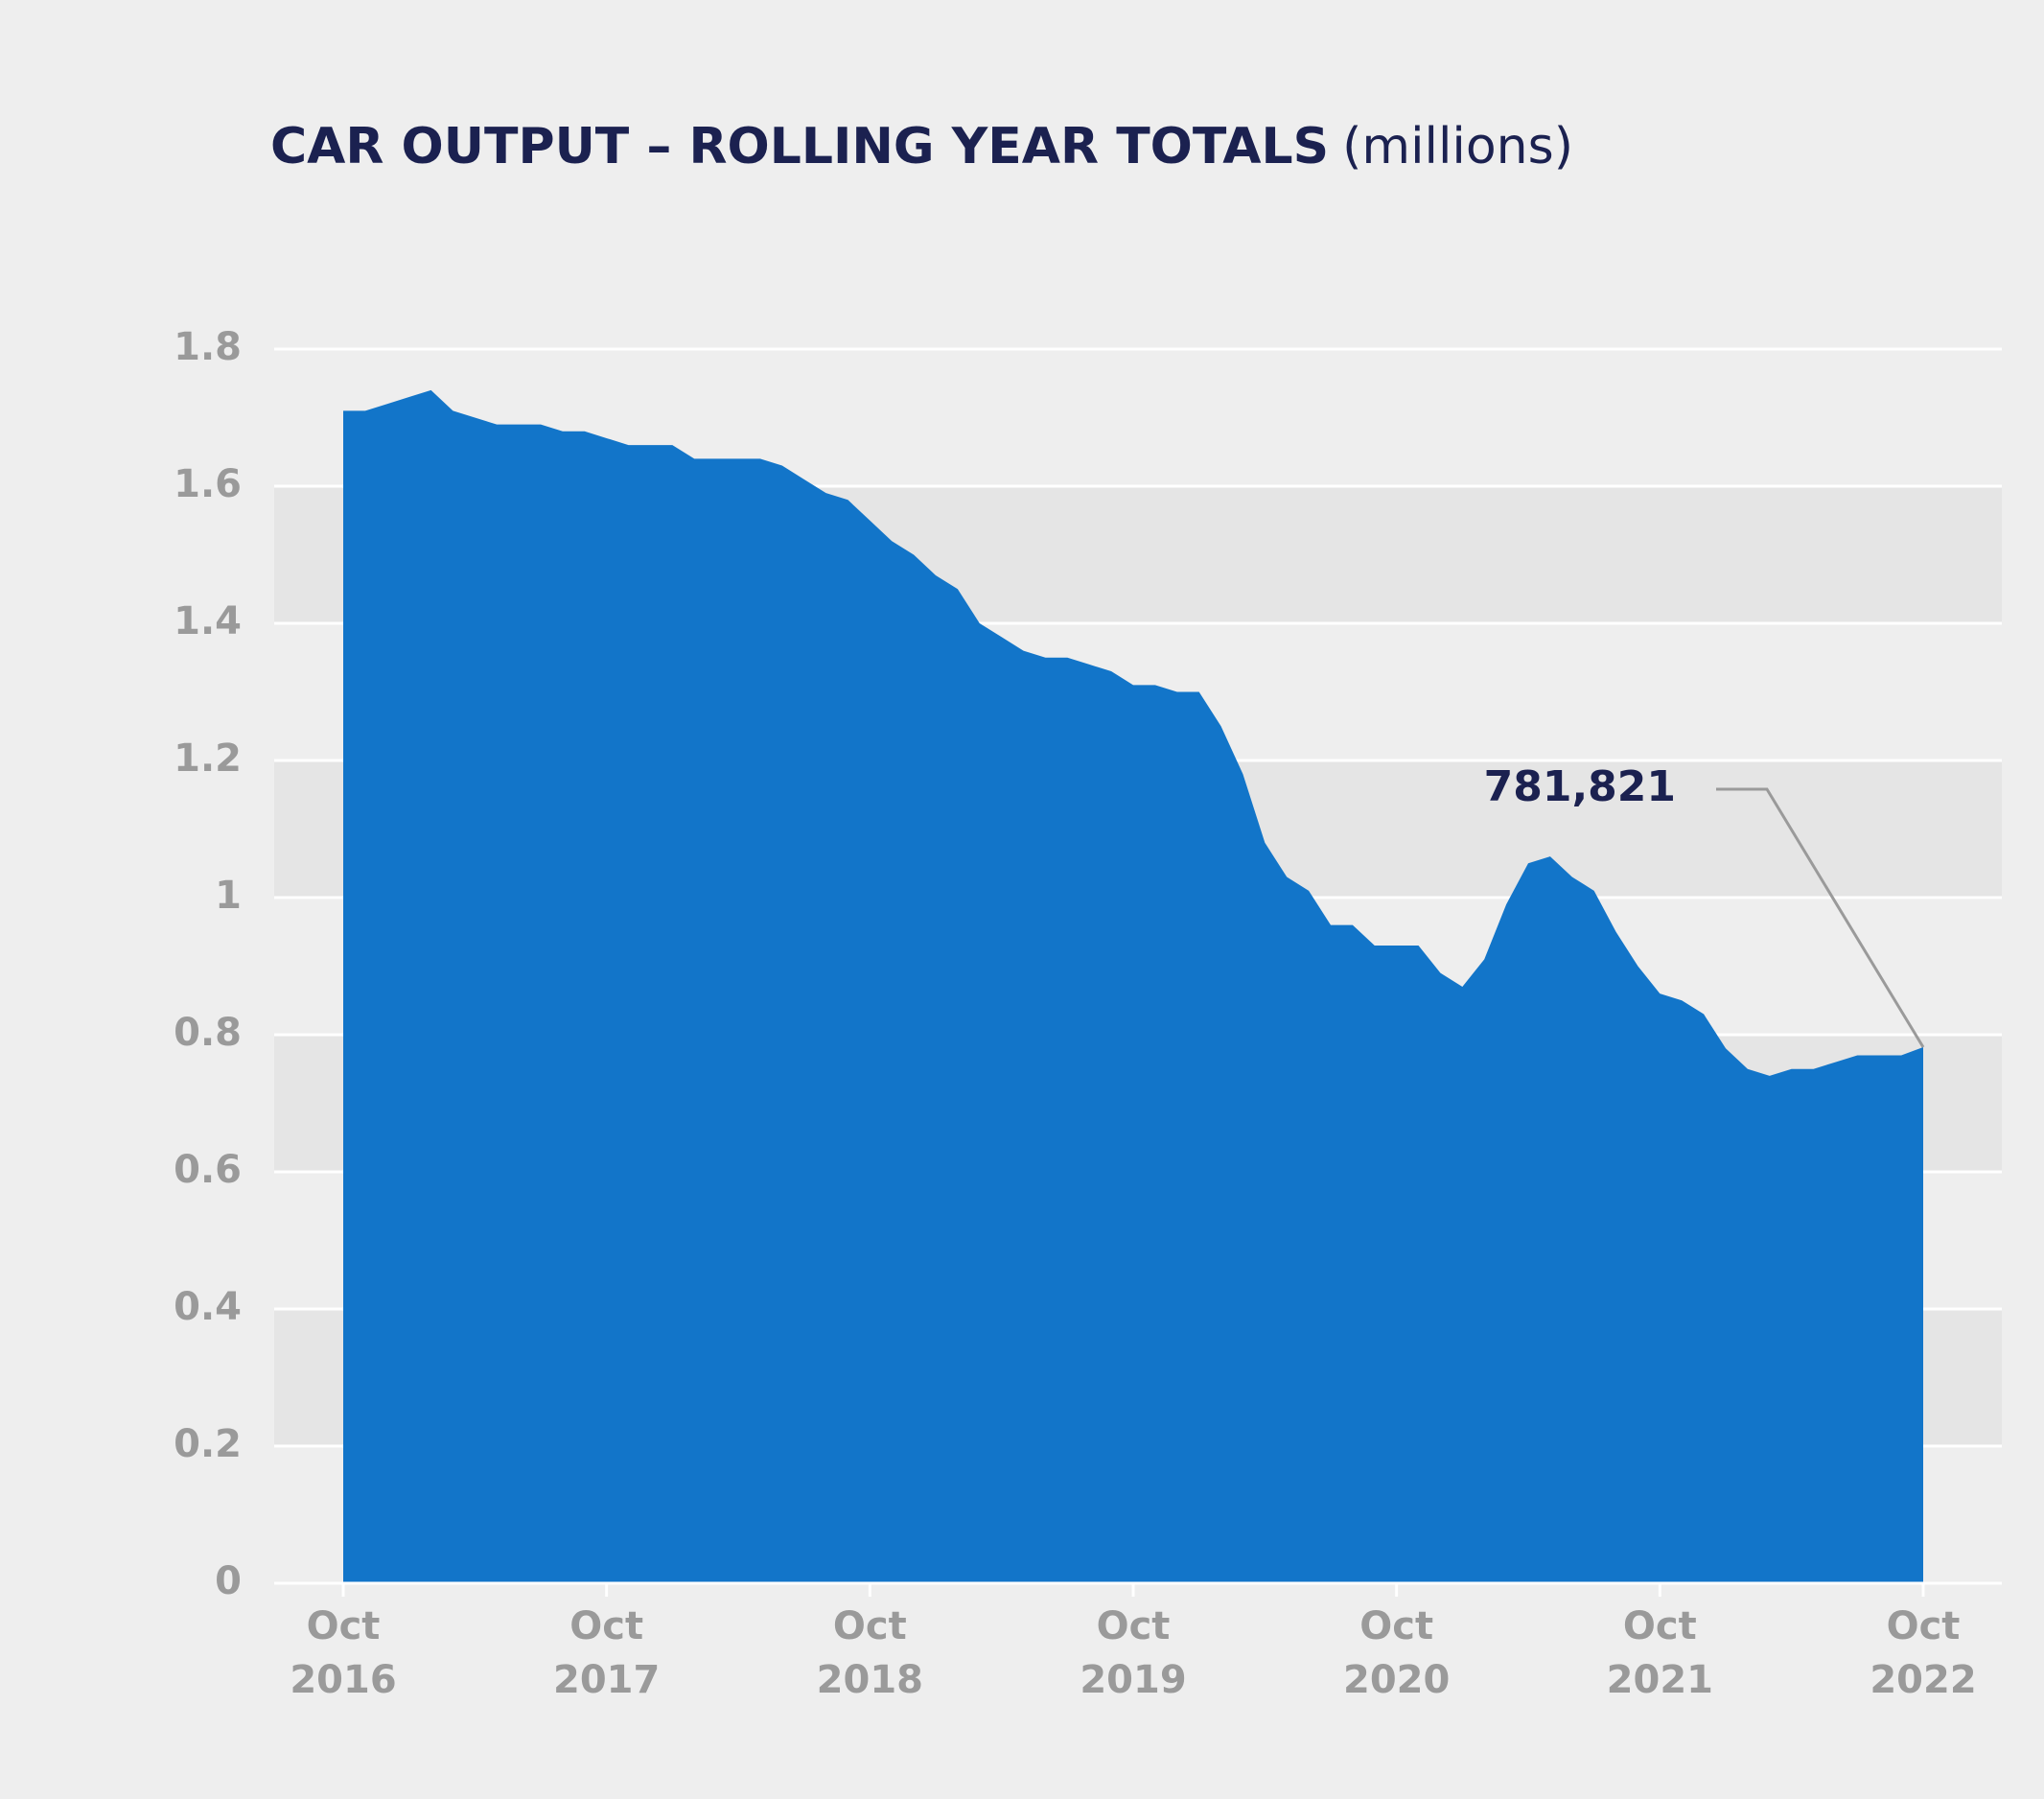 This screenshot has width=2044, height=1799. Describe the element at coordinates (1660, 1653) in the screenshot. I see `x-tick-label: Oct 2021` at that location.